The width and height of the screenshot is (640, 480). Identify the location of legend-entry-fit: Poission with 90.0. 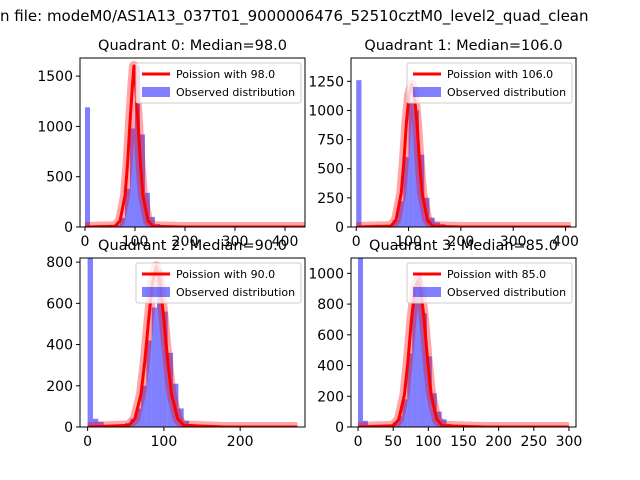
(225, 274).